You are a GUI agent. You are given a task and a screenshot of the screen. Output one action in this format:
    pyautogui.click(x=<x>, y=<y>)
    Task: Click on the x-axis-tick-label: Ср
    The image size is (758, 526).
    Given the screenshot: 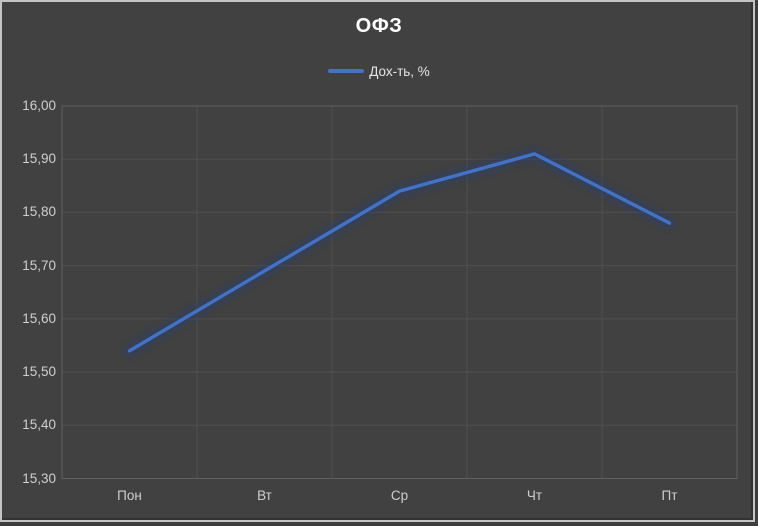 What is the action you would take?
    pyautogui.click(x=399, y=495)
    